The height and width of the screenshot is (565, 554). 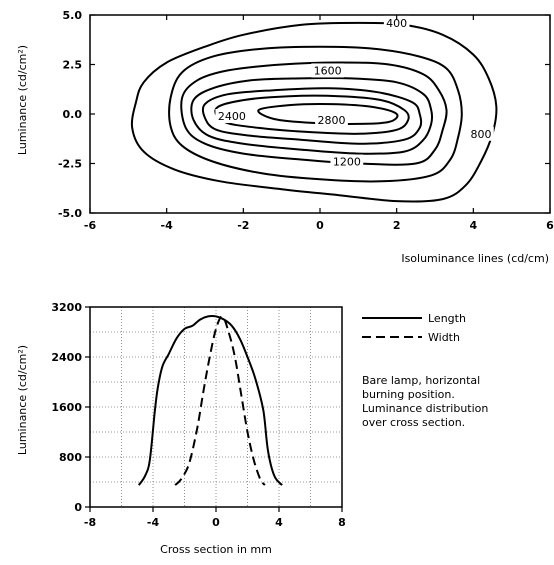 I want to click on contour-2000, so click(x=312, y=116).